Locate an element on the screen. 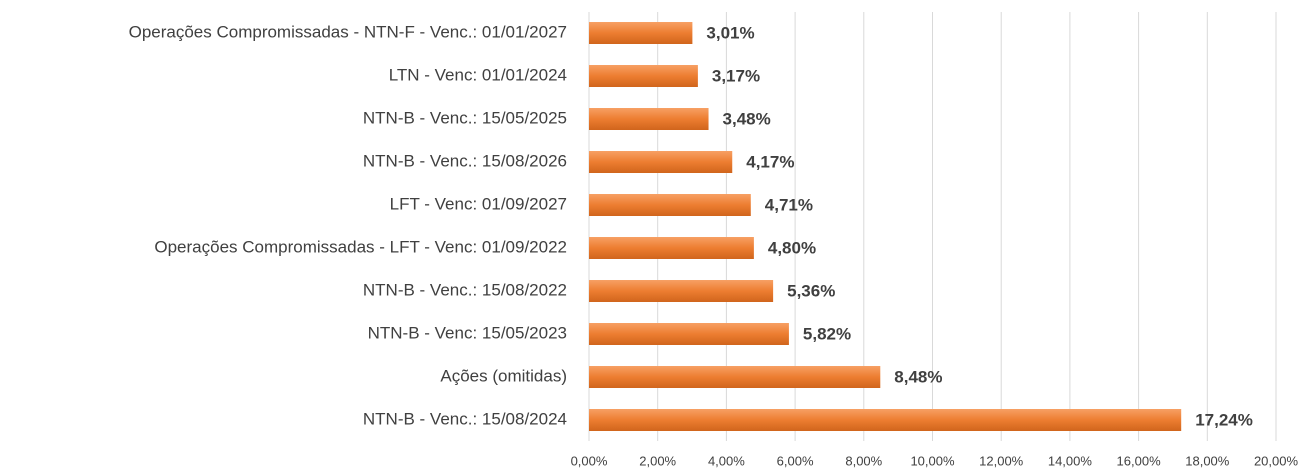 This screenshot has height=473, width=1307. data-label: 3,17% is located at coordinates (736, 75).